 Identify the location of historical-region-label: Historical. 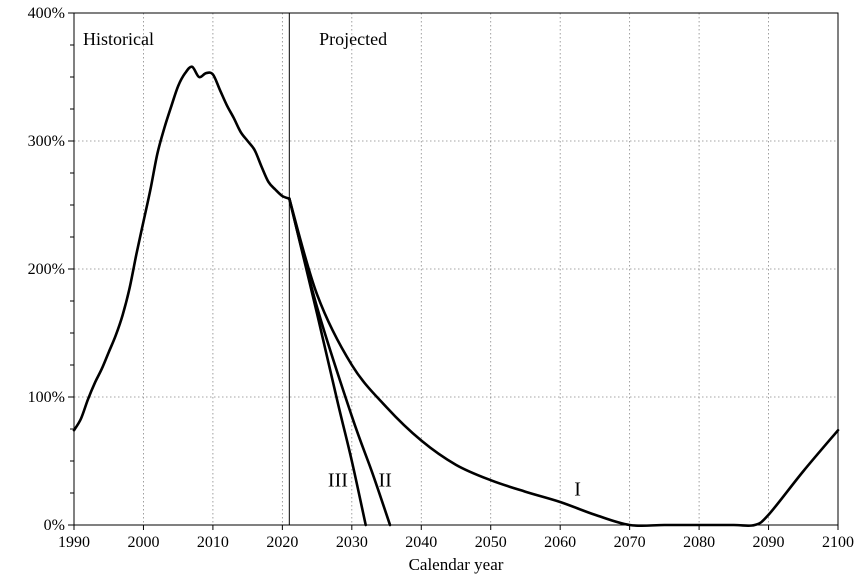
(118, 39).